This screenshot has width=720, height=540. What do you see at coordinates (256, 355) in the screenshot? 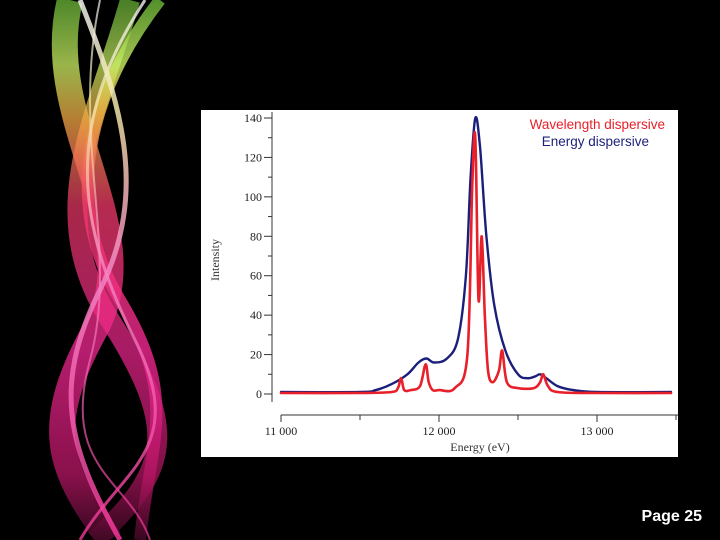
I see `y-tick-label: 20` at bounding box center [256, 355].